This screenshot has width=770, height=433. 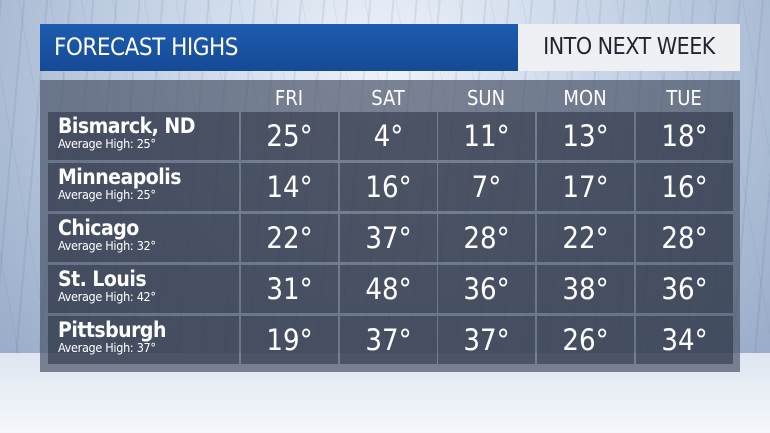 What do you see at coordinates (585, 98) in the screenshot?
I see `column-header-mon: MON` at bounding box center [585, 98].